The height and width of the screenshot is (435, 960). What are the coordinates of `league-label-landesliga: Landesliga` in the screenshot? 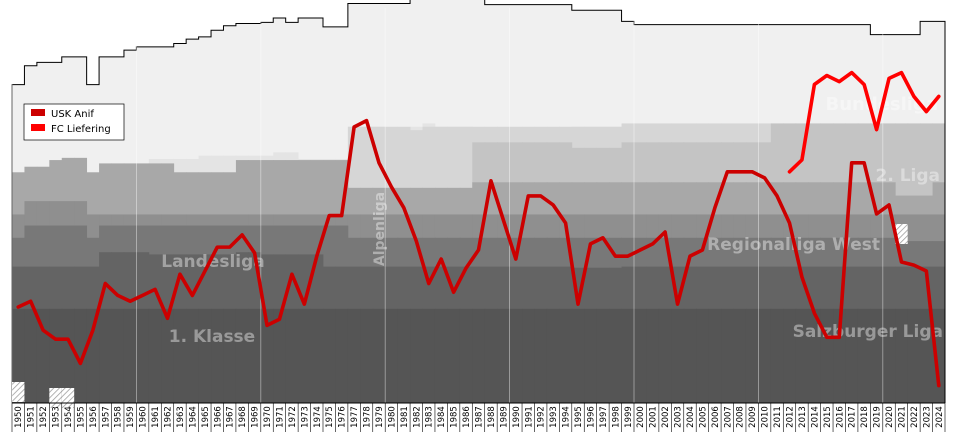 It's located at (213, 262).